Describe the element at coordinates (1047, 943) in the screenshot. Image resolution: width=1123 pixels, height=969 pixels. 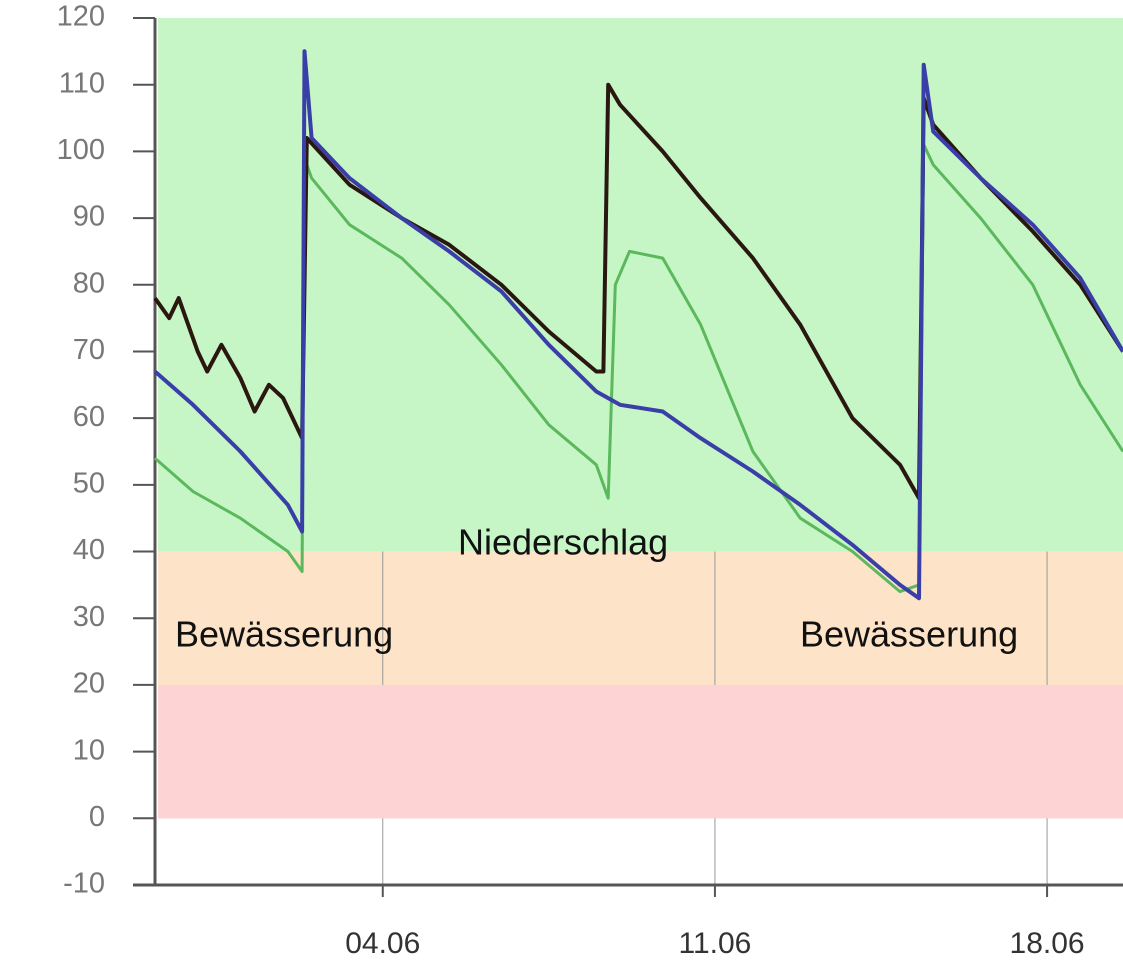
I see `x-tick-label: 18.06` at that location.